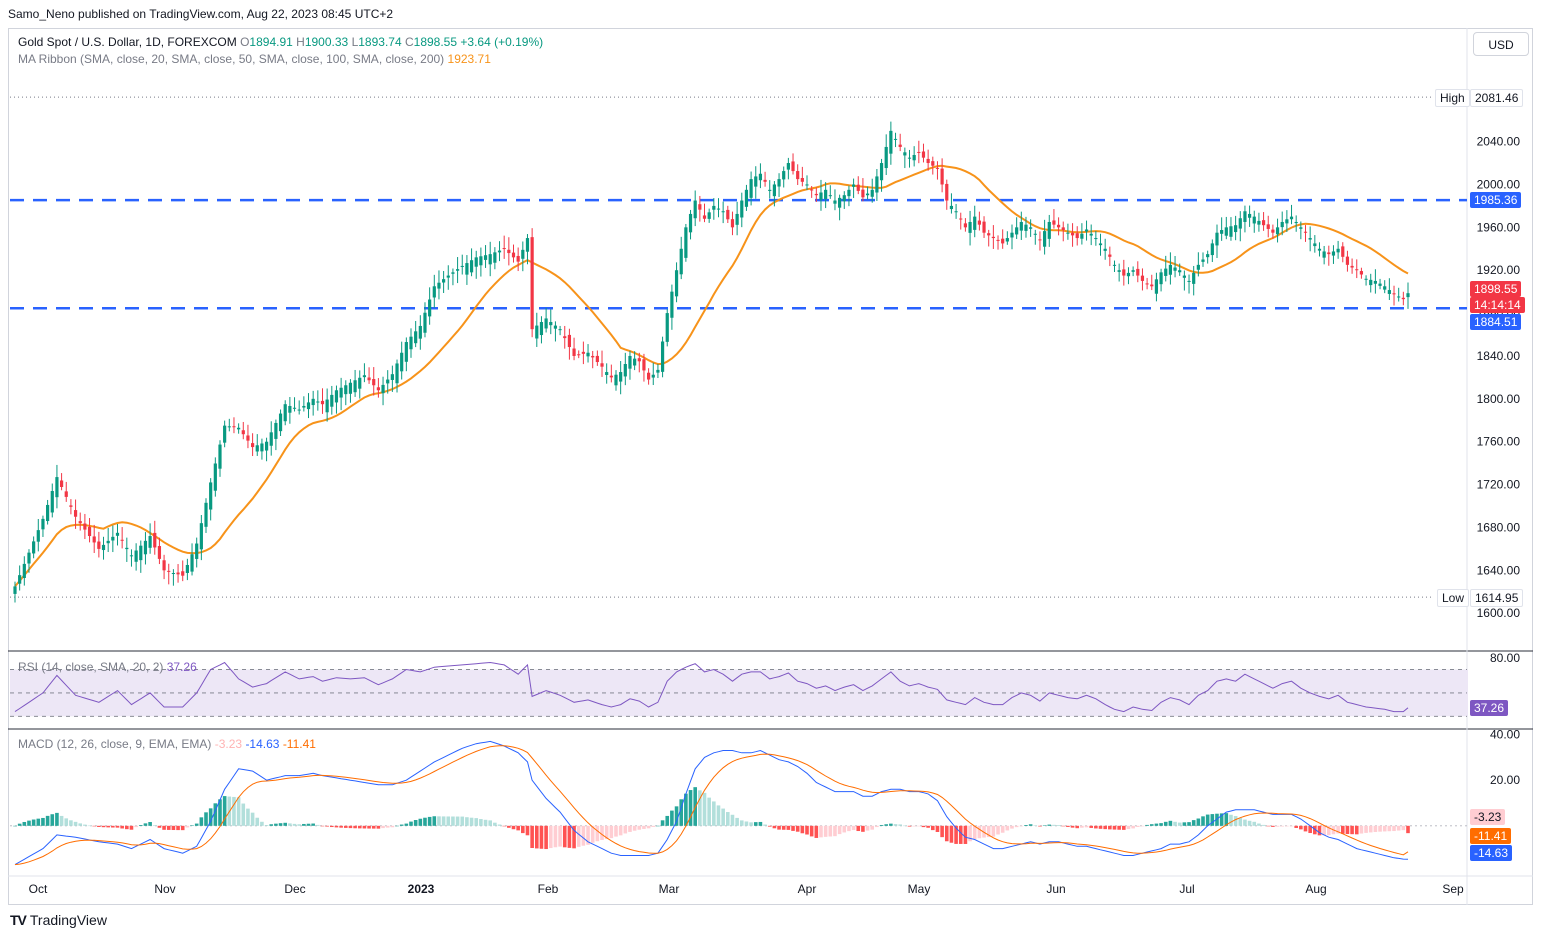 Image resolution: width=1543 pixels, height=939 pixels. I want to click on time-tick-label: Dec, so click(294, 889).